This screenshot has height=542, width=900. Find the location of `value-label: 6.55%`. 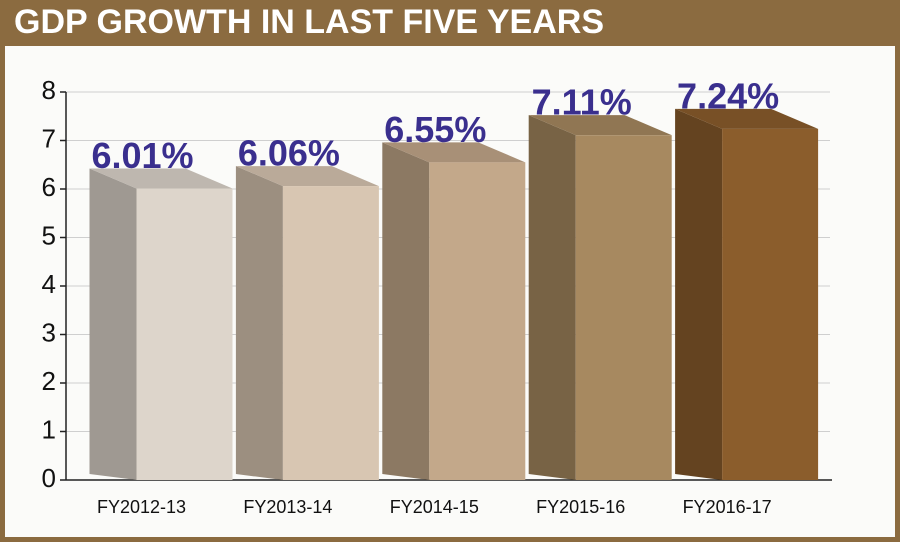

value-label: 6.55% is located at coordinates (435, 129).